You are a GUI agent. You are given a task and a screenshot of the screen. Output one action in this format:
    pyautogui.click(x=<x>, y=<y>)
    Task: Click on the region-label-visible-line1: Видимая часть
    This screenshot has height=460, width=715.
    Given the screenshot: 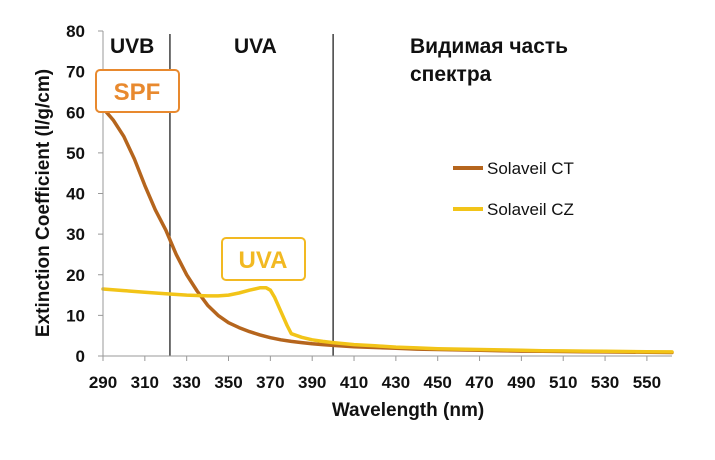 What is the action you would take?
    pyautogui.click(x=489, y=46)
    